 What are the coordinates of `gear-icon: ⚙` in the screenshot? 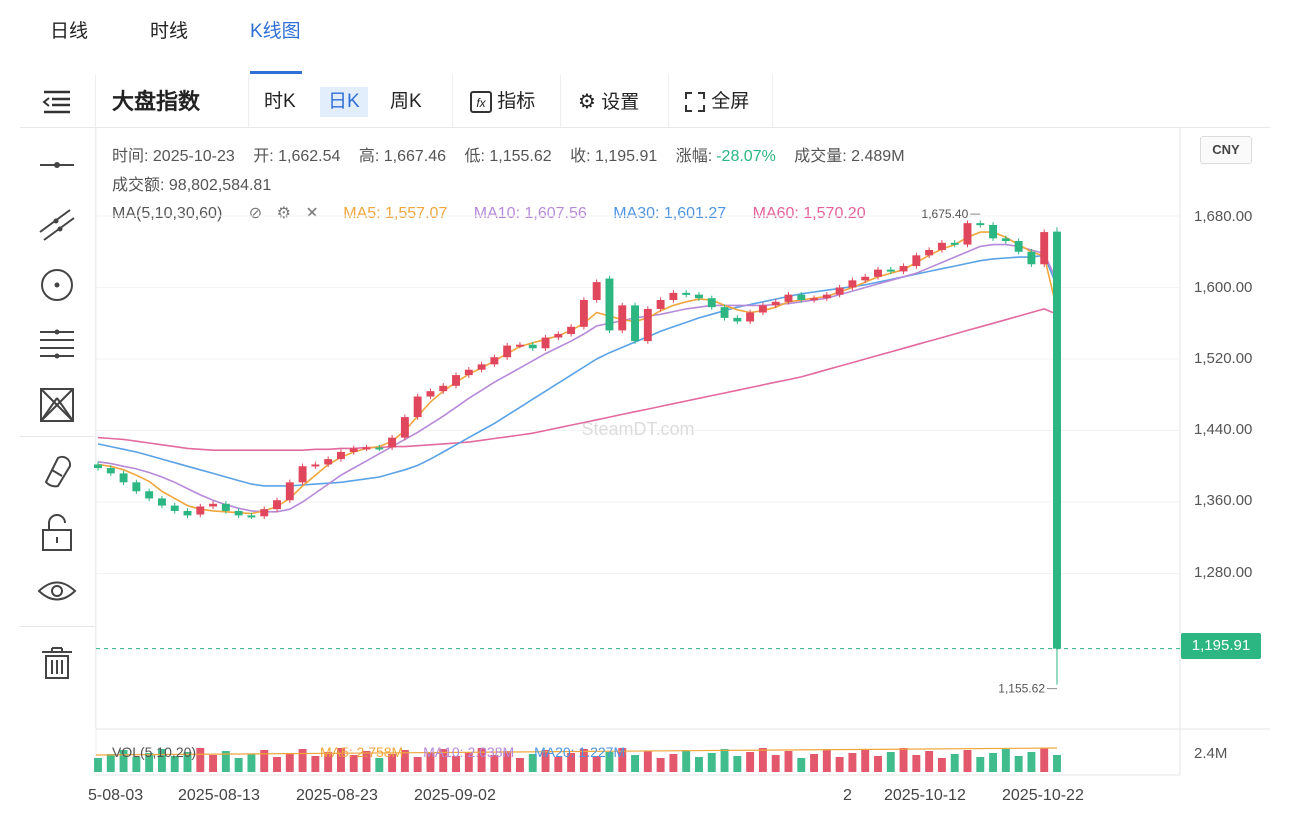 It's located at (587, 102).